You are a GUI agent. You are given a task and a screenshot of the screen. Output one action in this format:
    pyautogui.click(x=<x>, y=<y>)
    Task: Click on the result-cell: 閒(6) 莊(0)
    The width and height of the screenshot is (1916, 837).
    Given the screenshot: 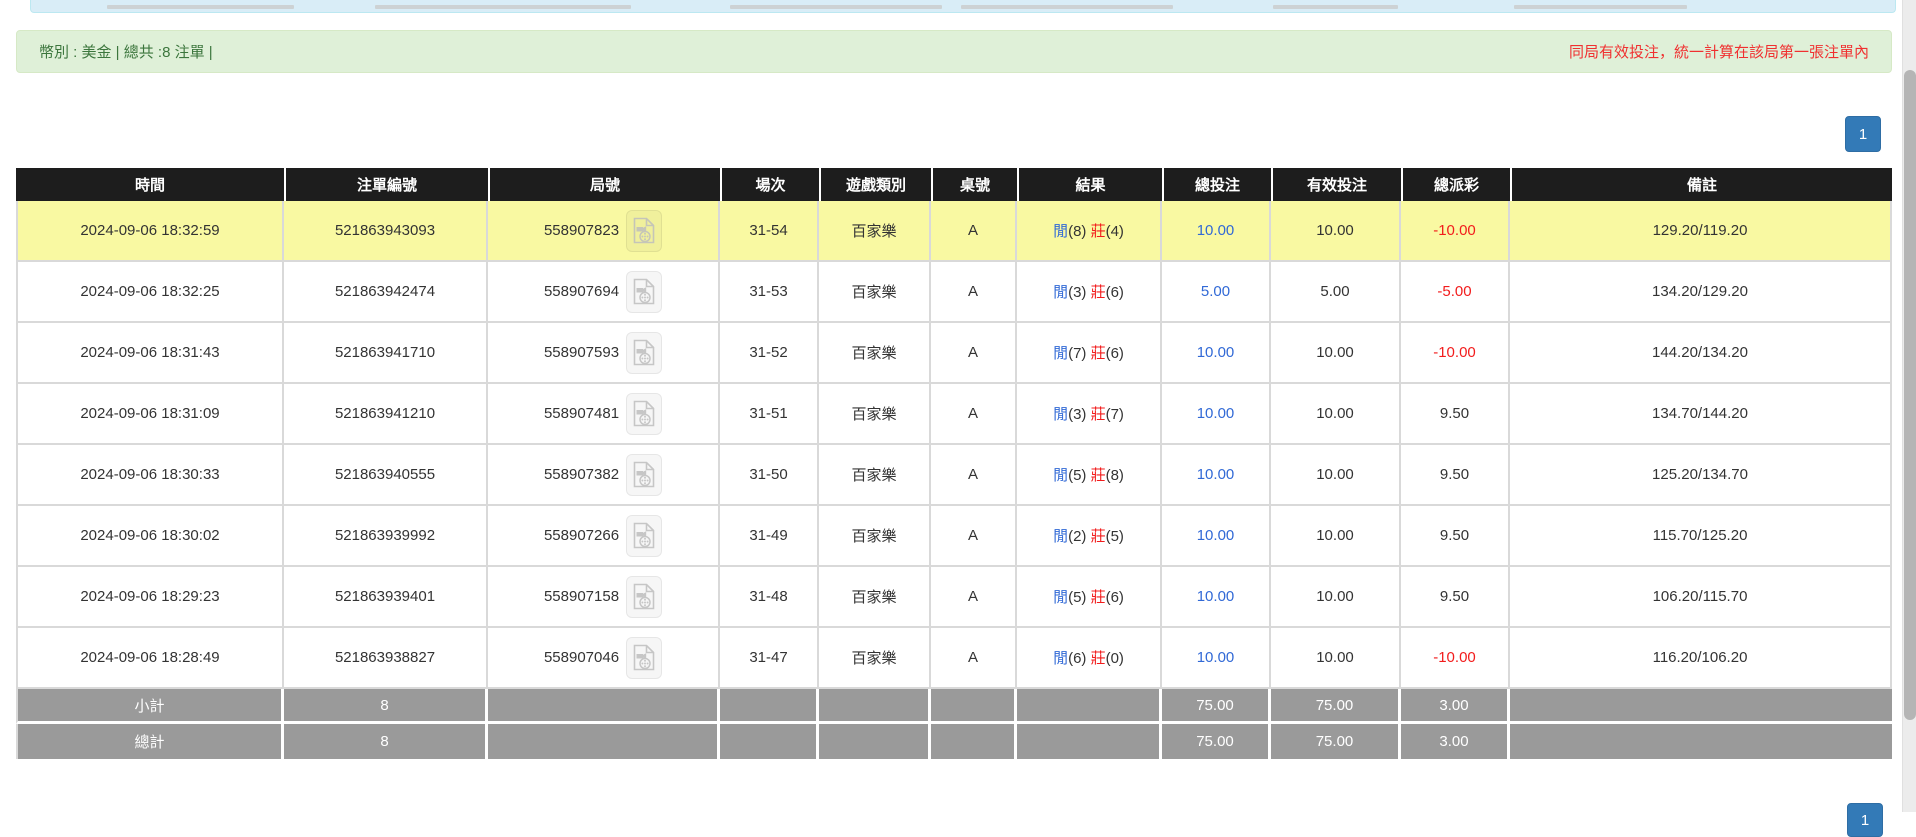 What is the action you would take?
    pyautogui.click(x=1089, y=658)
    